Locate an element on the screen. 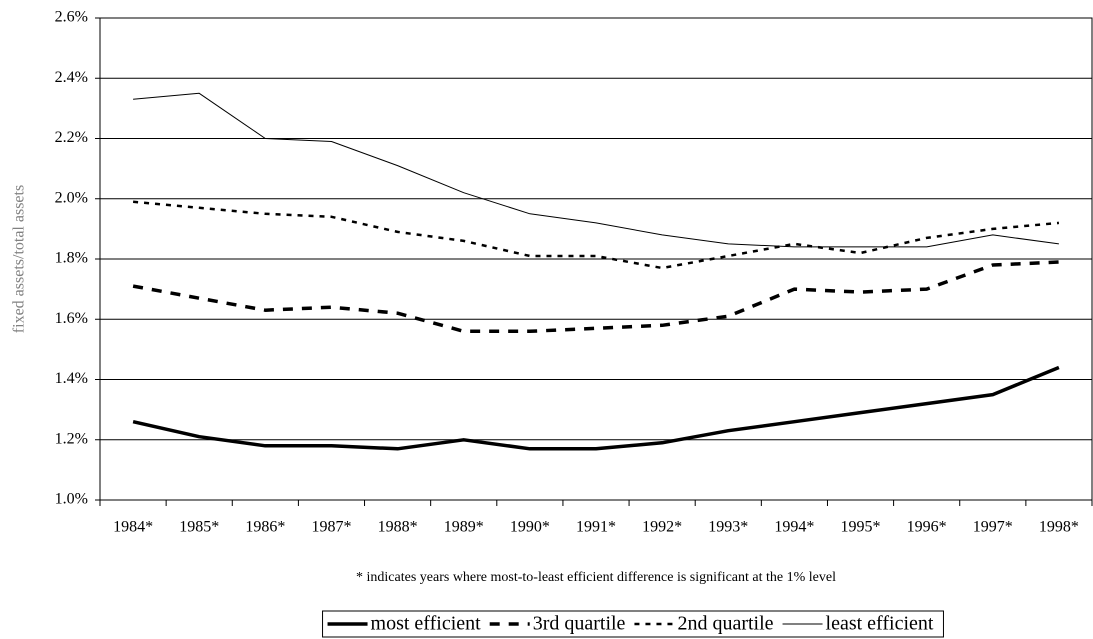 The image size is (1093, 639). x-tick-label: 1995* is located at coordinates (861, 527).